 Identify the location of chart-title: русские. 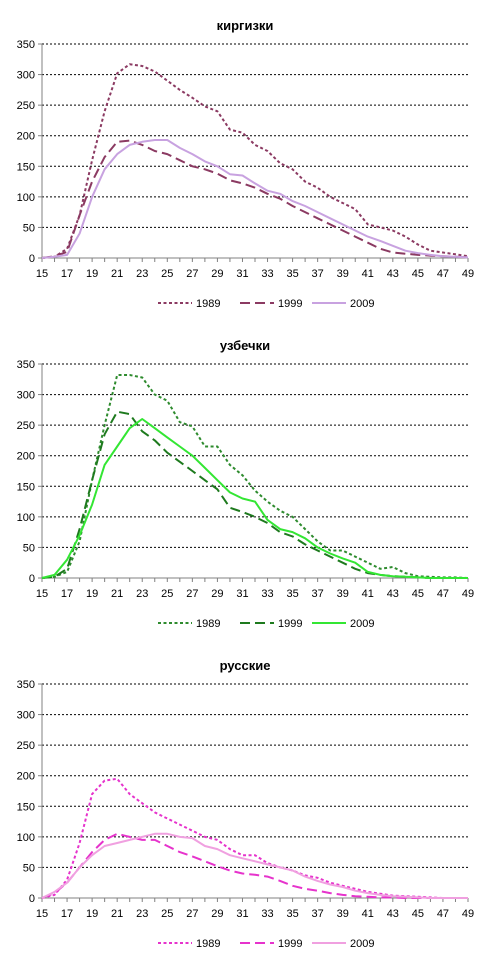
(245, 665).